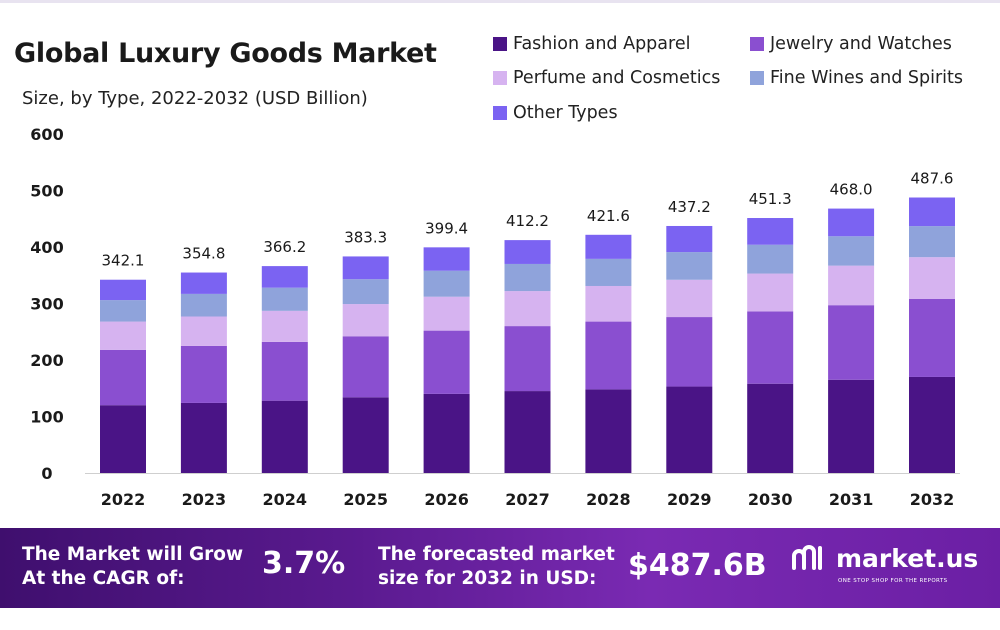 The width and height of the screenshot is (1000, 630). What do you see at coordinates (555, 113) in the screenshot?
I see `legend-item-other: Other Types` at bounding box center [555, 113].